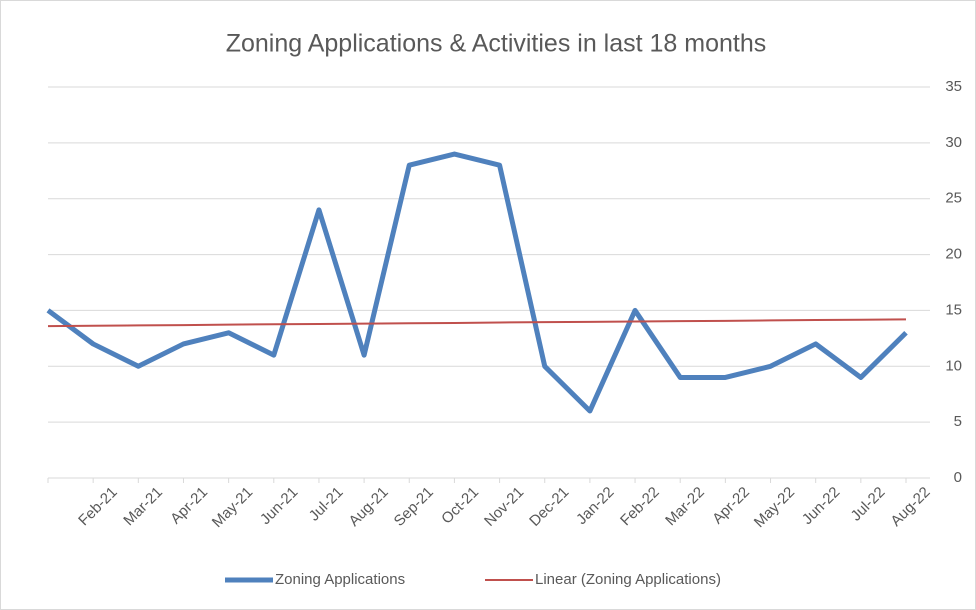 The image size is (976, 610). What do you see at coordinates (958, 477) in the screenshot?
I see `y-tick-label: 0` at bounding box center [958, 477].